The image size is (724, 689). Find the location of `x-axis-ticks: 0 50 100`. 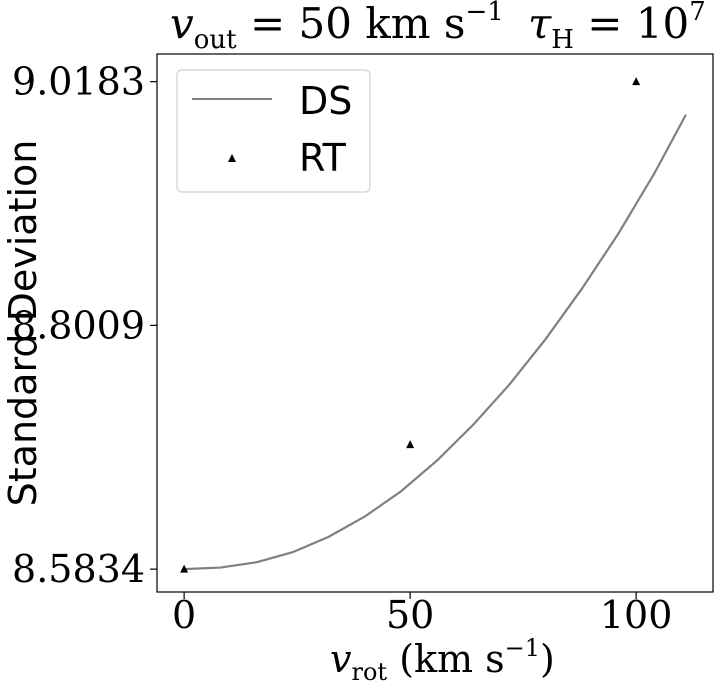

x-axis-ticks: 0 50 100 is located at coordinates (422, 614).